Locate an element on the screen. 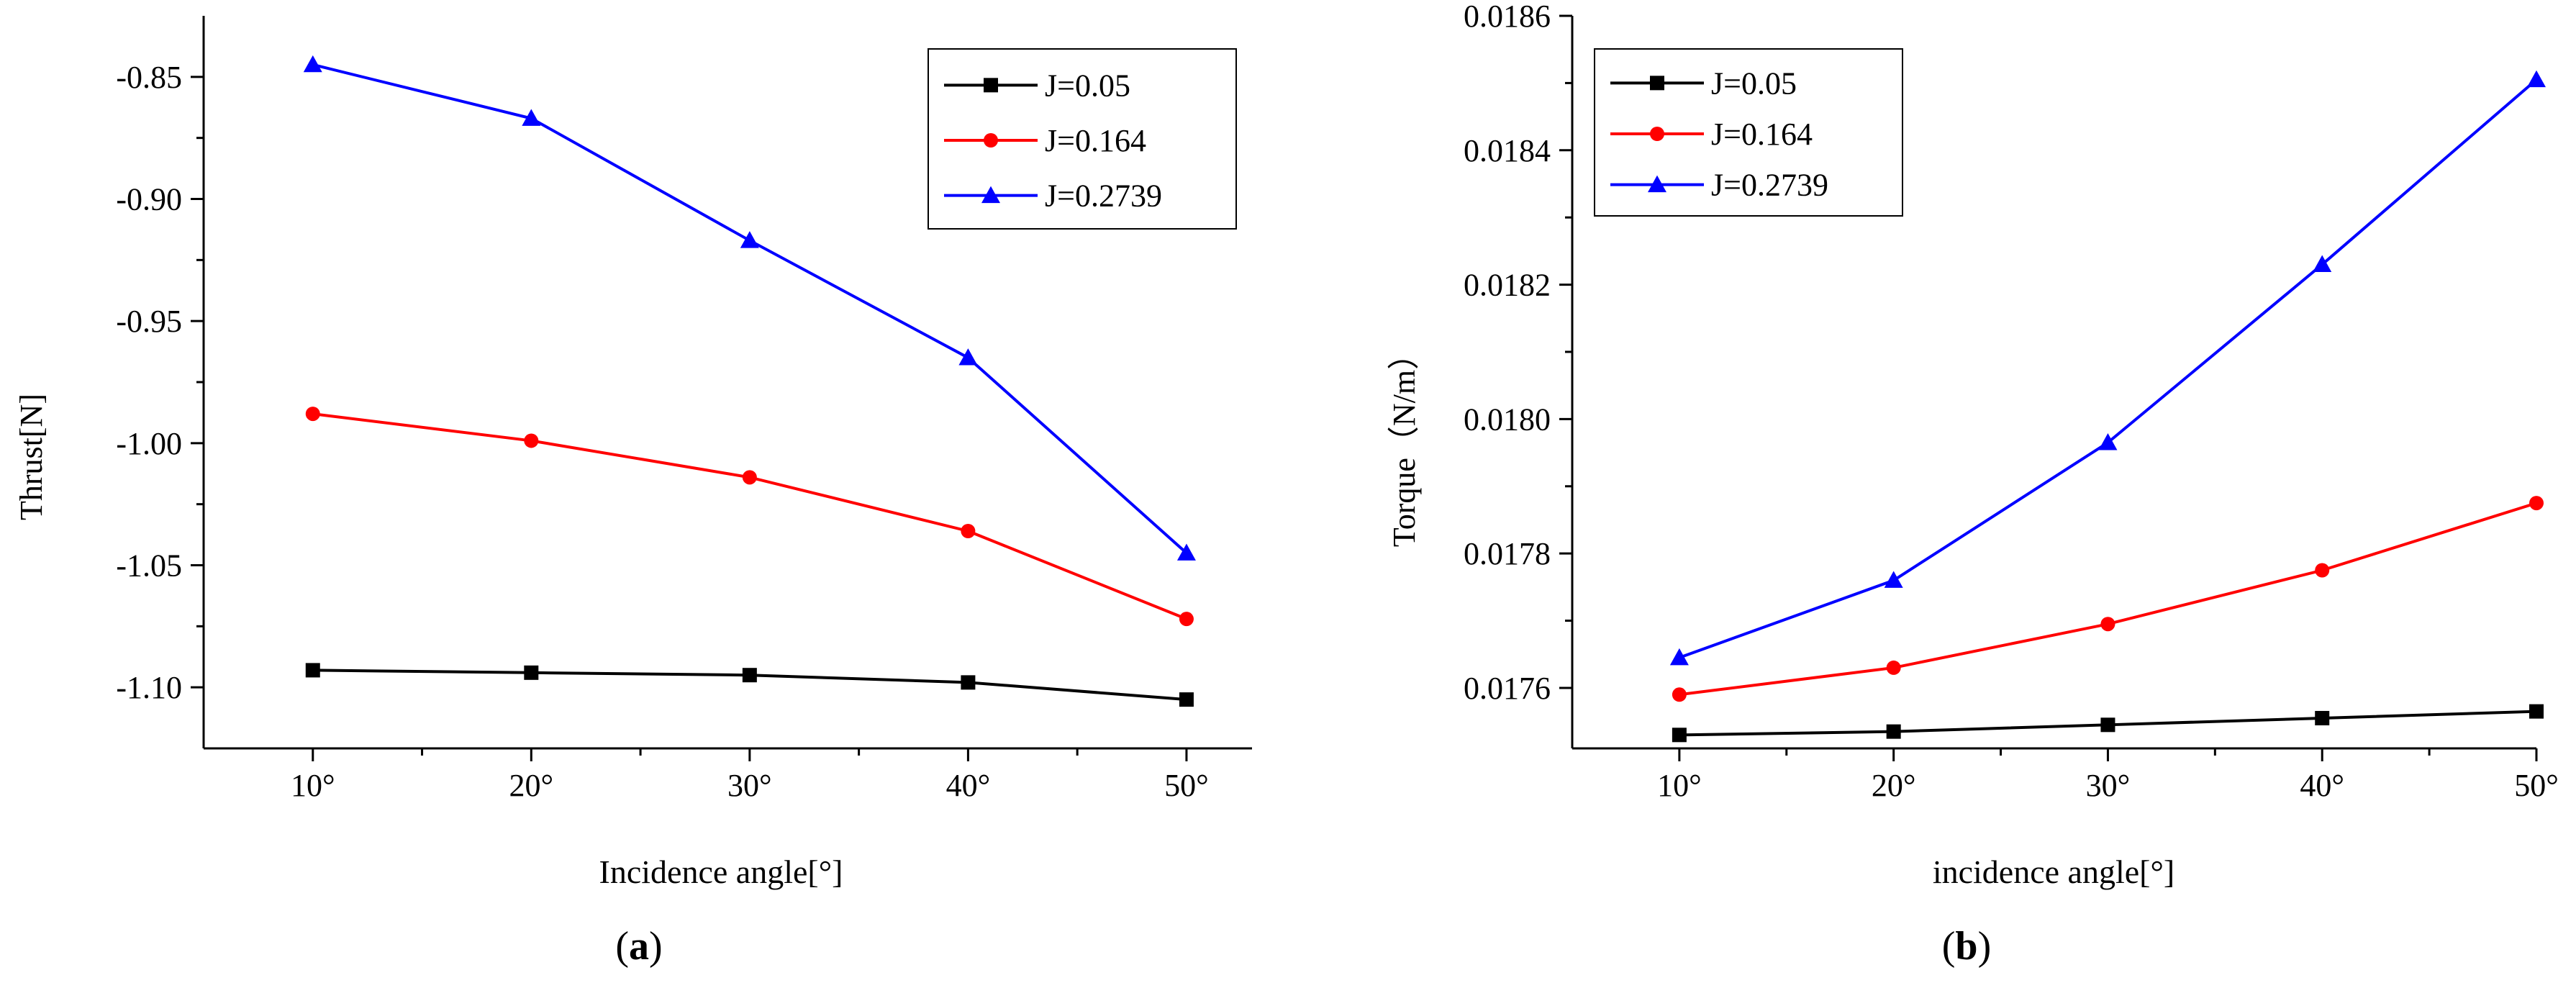 The image size is (2576, 988). y-tick-label: -0.85 is located at coordinates (149, 77).